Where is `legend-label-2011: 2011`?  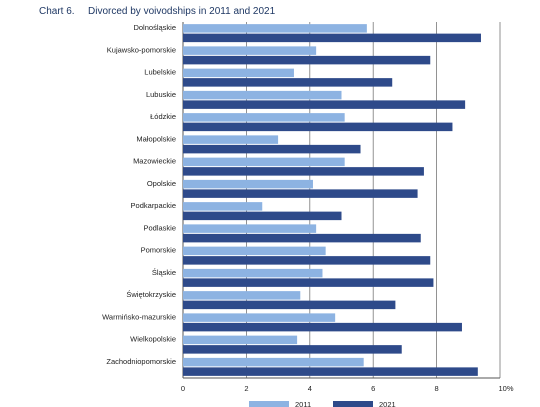
legend-label-2011: 2011 is located at coordinates (303, 403).